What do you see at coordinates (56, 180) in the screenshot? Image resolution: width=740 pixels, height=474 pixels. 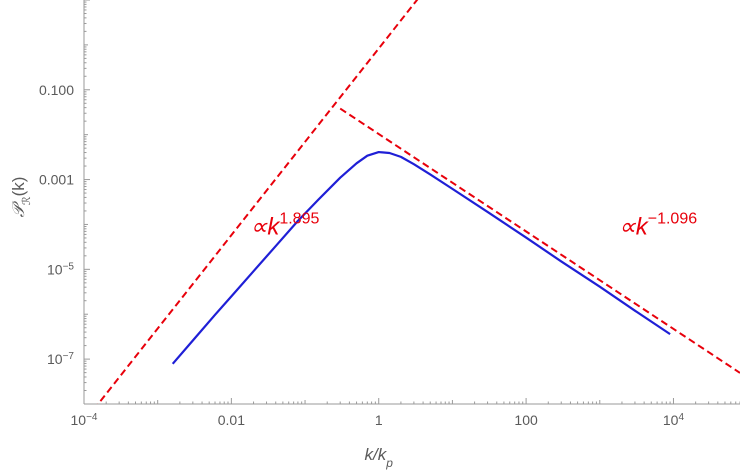 I see `y-tick-label: 0.001` at bounding box center [56, 180].